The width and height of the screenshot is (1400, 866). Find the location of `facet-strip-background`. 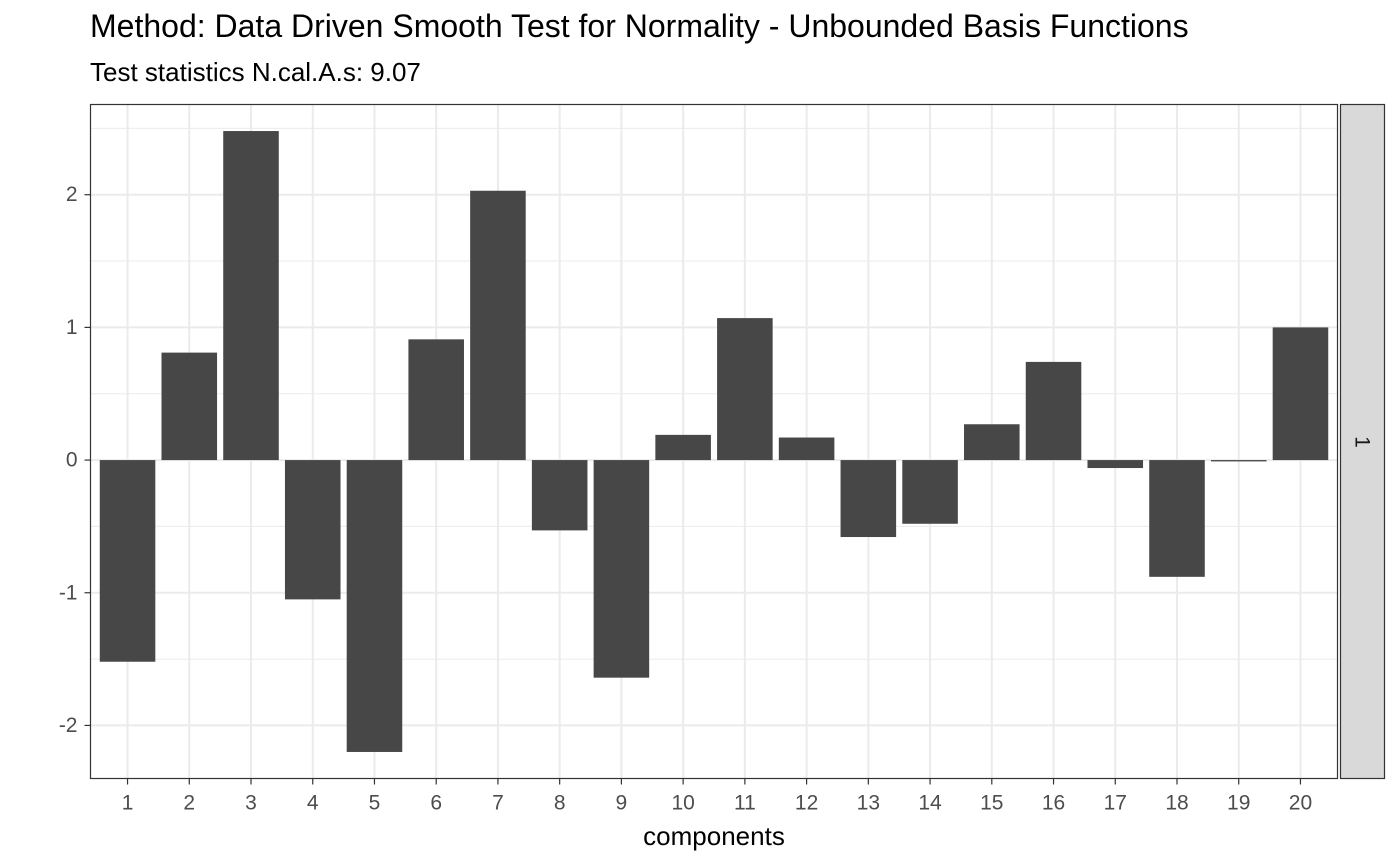

facet-strip-background is located at coordinates (1362, 441).